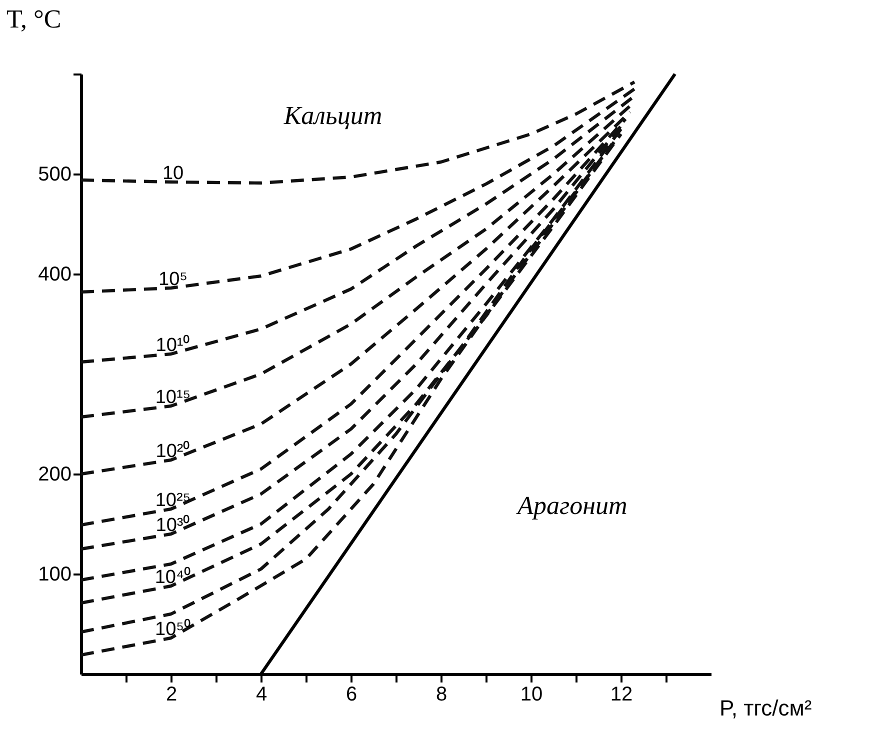 This screenshot has height=744, width=893. What do you see at coordinates (621, 695) in the screenshot?
I see `x-tick-label: 12` at bounding box center [621, 695].